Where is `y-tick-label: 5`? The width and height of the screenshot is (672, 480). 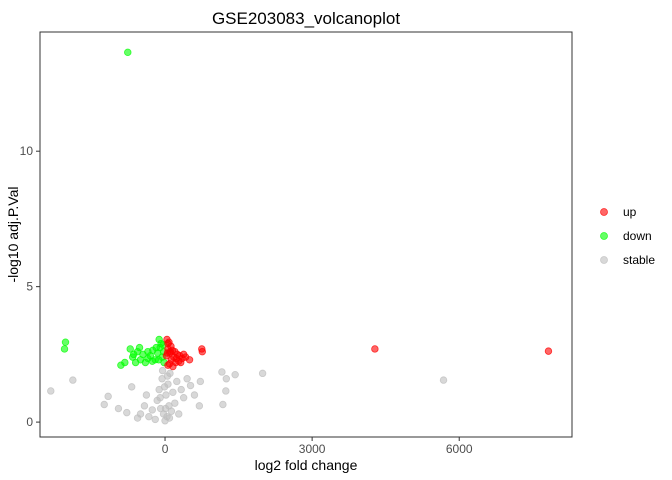 y-tick-label: 5 is located at coordinates (29, 287).